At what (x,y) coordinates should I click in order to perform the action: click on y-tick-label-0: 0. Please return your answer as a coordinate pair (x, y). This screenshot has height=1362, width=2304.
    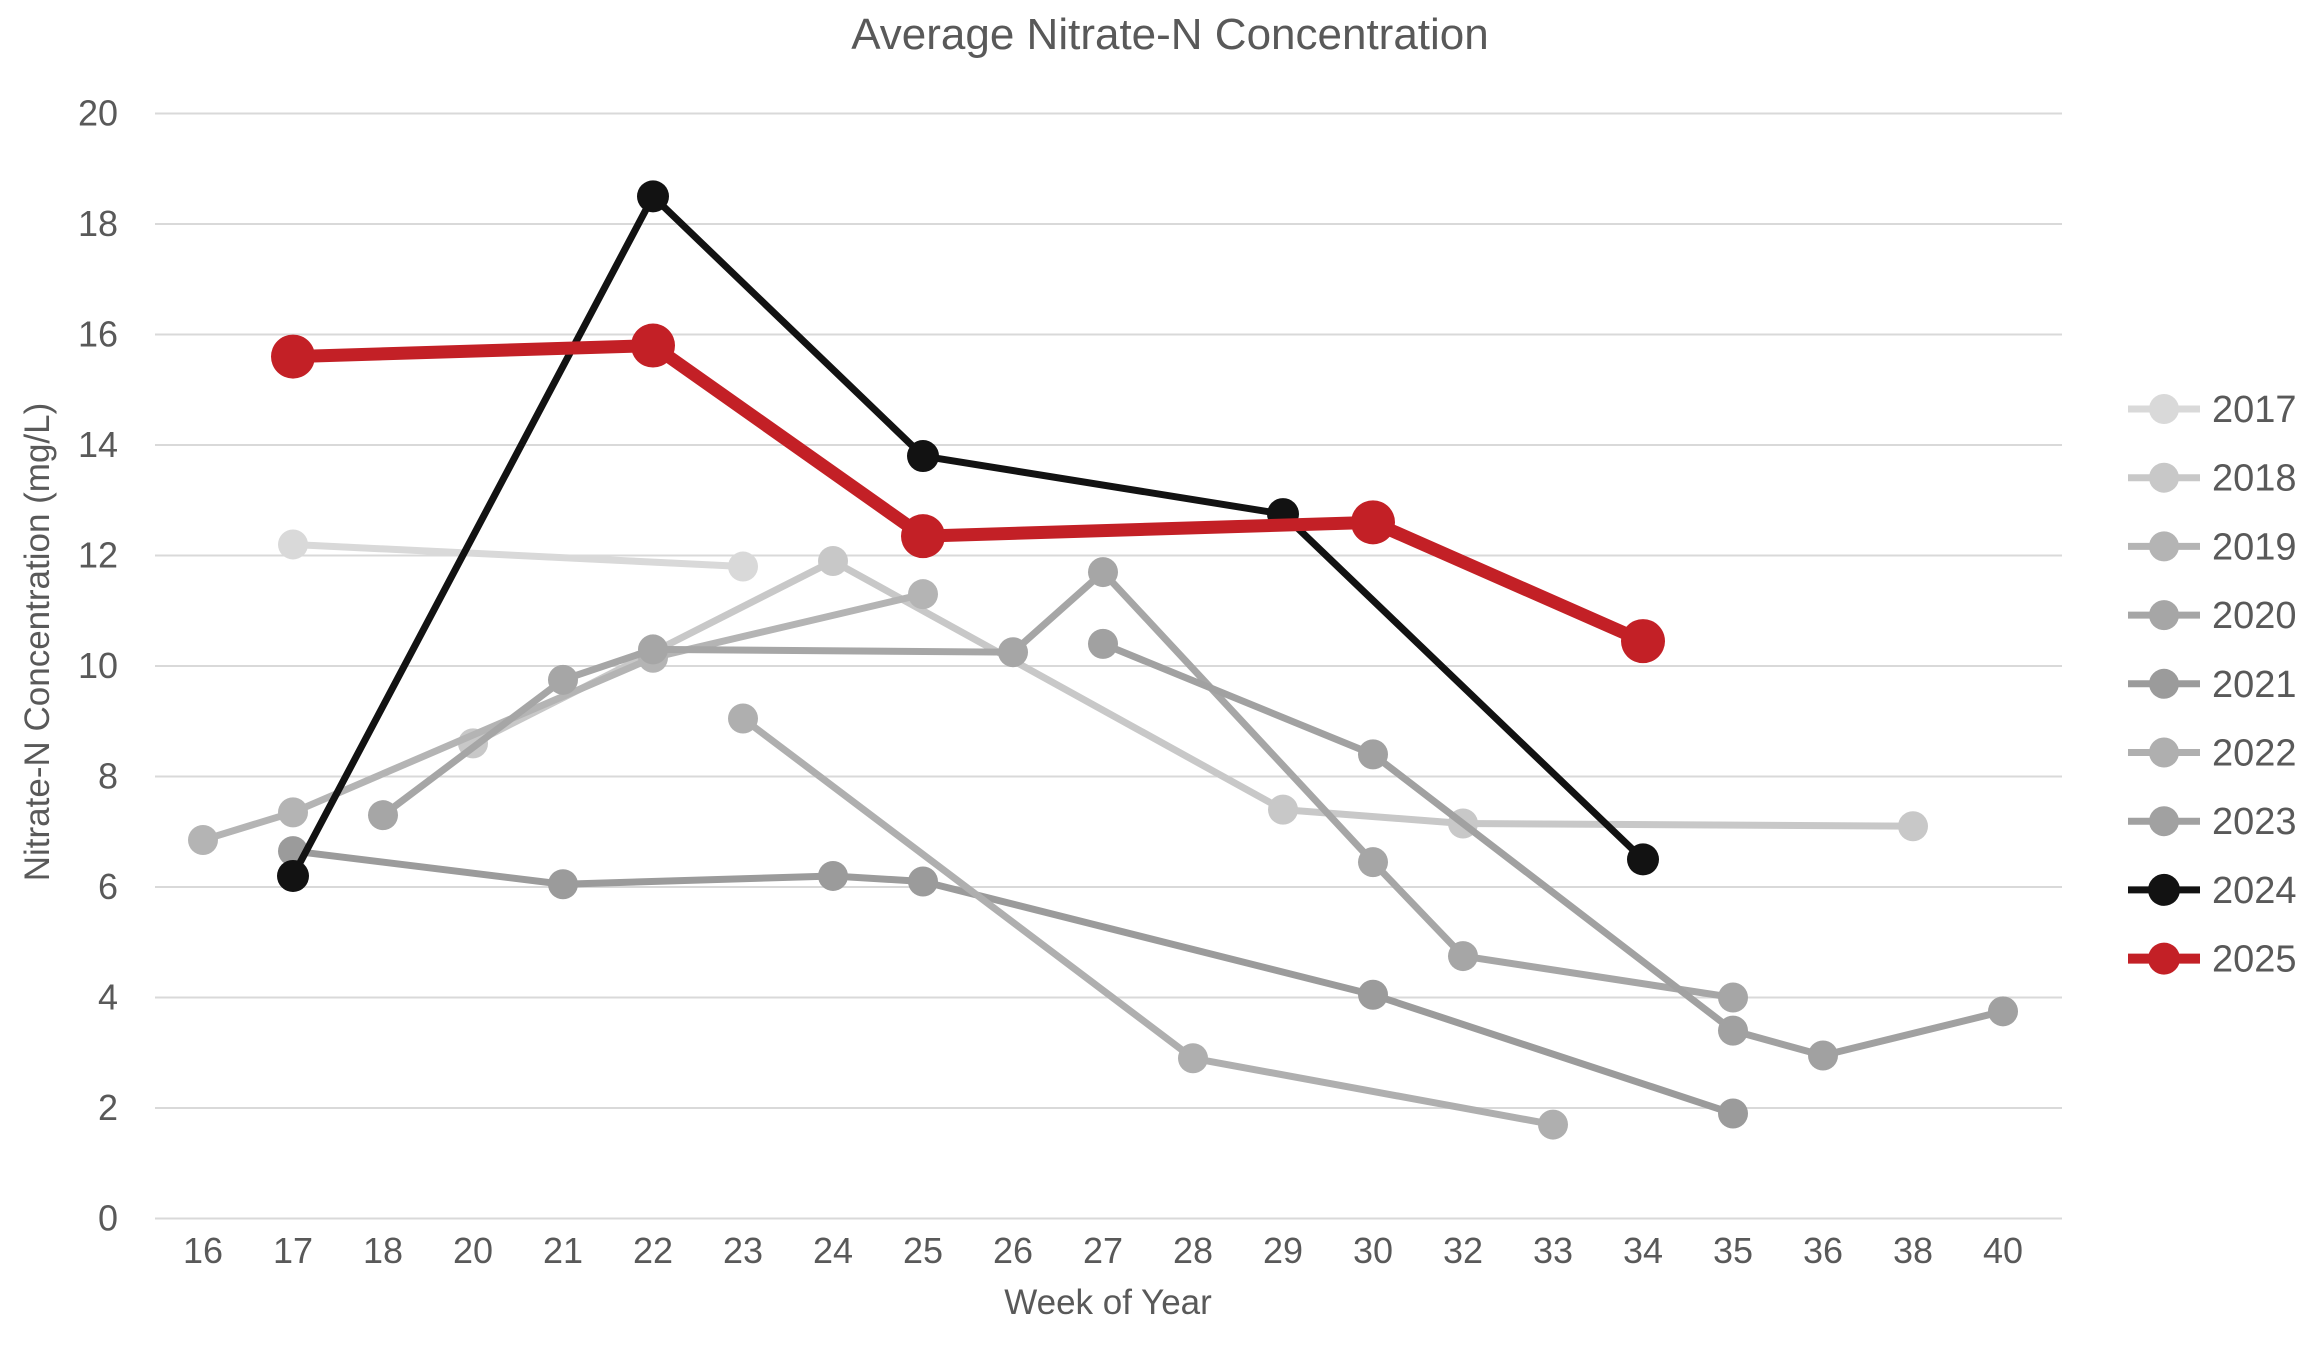
    Looking at the image, I should click on (108, 1218).